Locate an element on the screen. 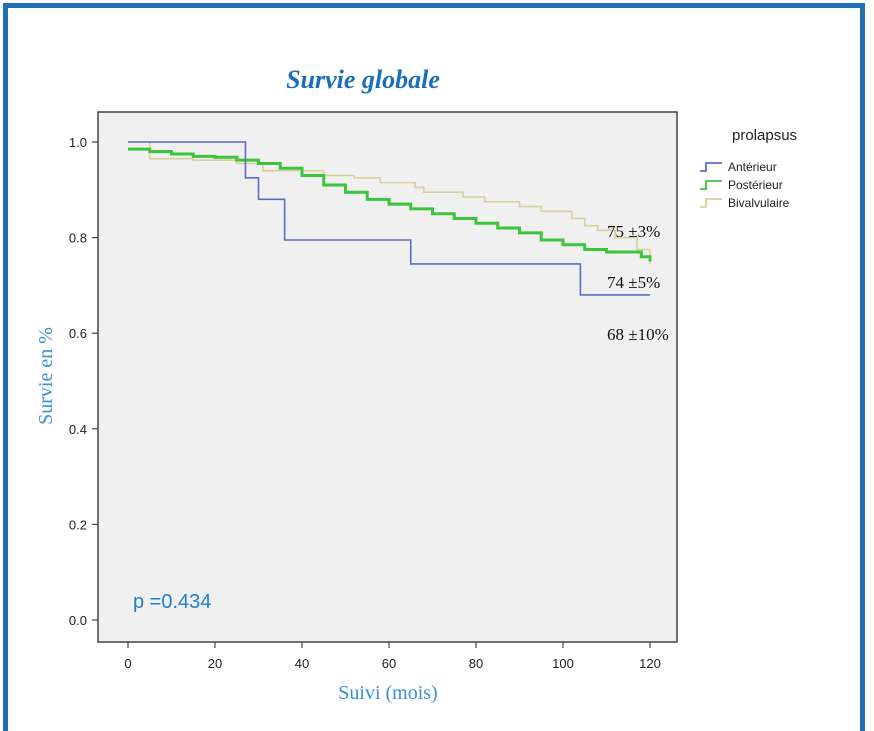 This screenshot has width=874, height=731. series-layer is located at coordinates (390, 218).